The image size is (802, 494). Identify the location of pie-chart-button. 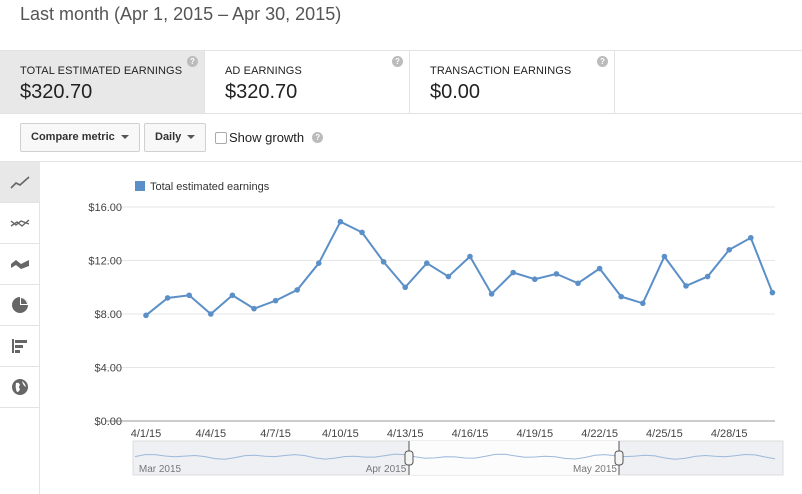
(20, 305).